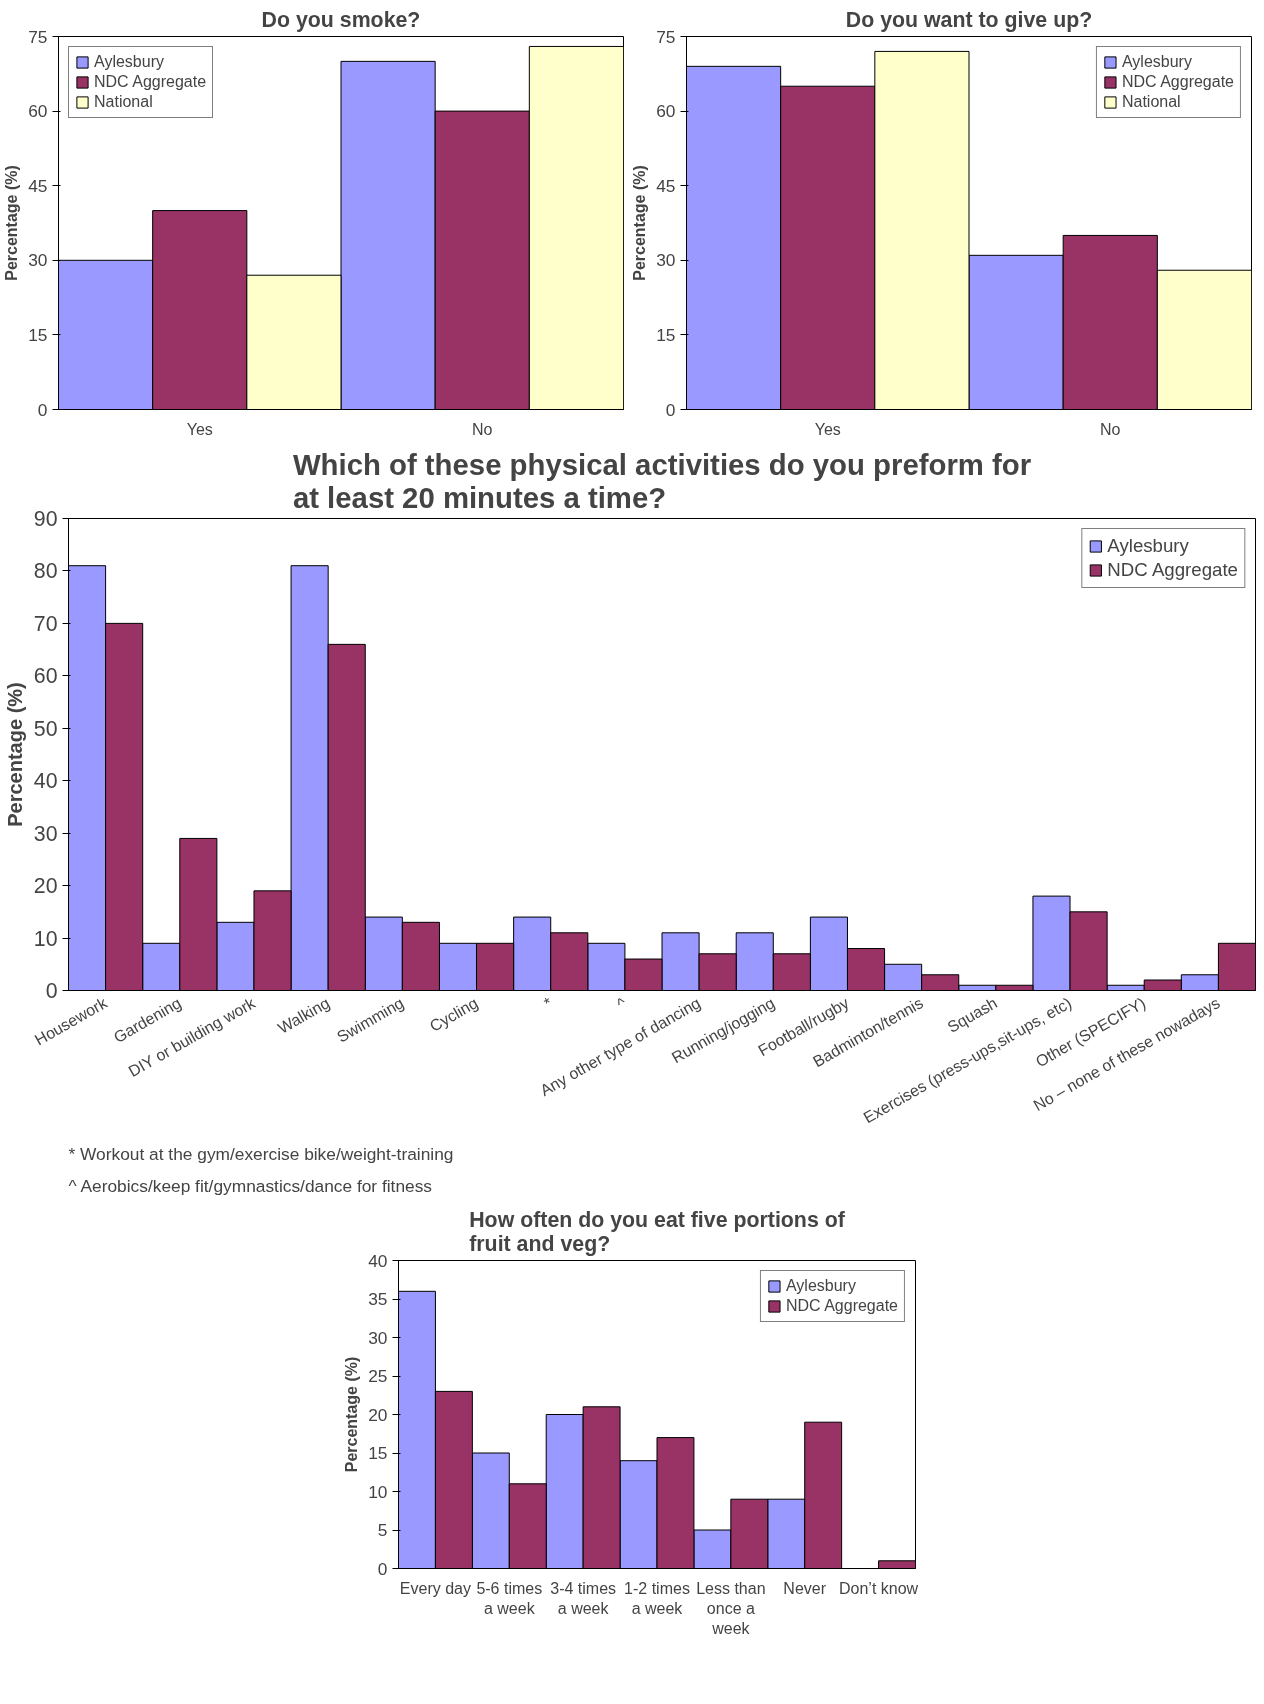  What do you see at coordinates (657, 1598) in the screenshot?
I see `x-tick-label: 1-2 times a week` at bounding box center [657, 1598].